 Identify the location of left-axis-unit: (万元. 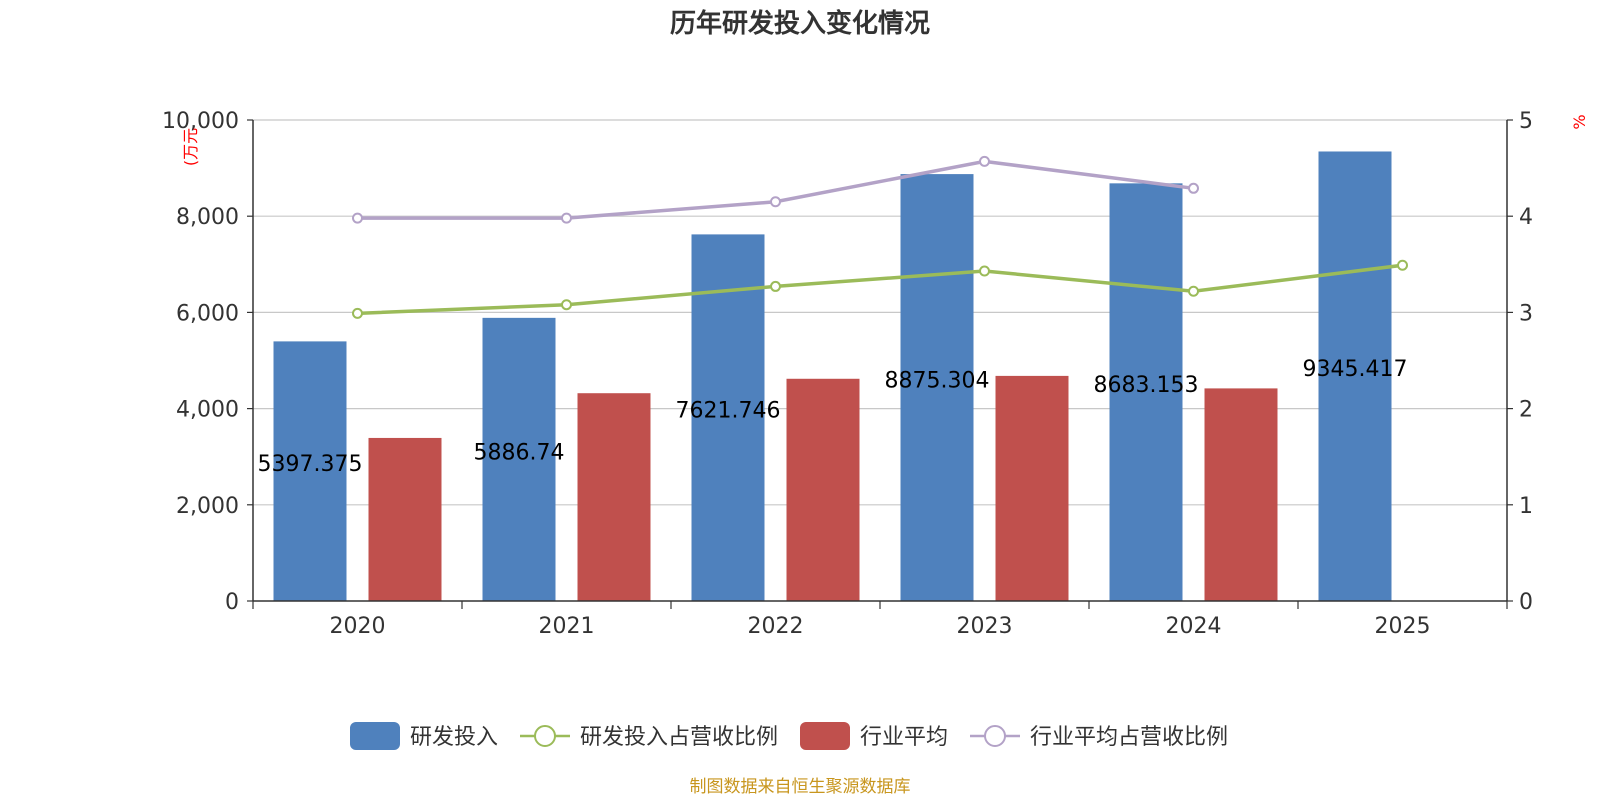
(190, 147).